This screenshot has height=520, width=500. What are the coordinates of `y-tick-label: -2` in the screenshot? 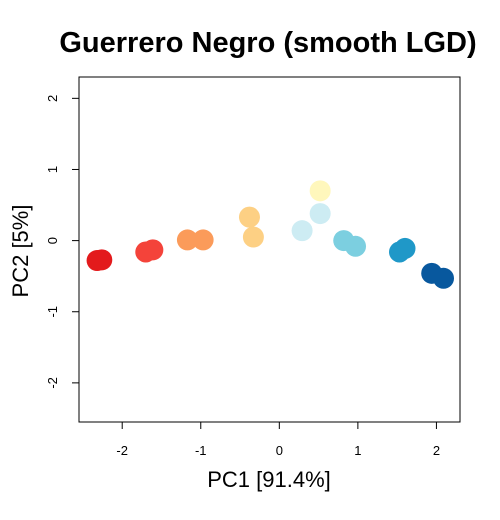 It's located at (52, 383).